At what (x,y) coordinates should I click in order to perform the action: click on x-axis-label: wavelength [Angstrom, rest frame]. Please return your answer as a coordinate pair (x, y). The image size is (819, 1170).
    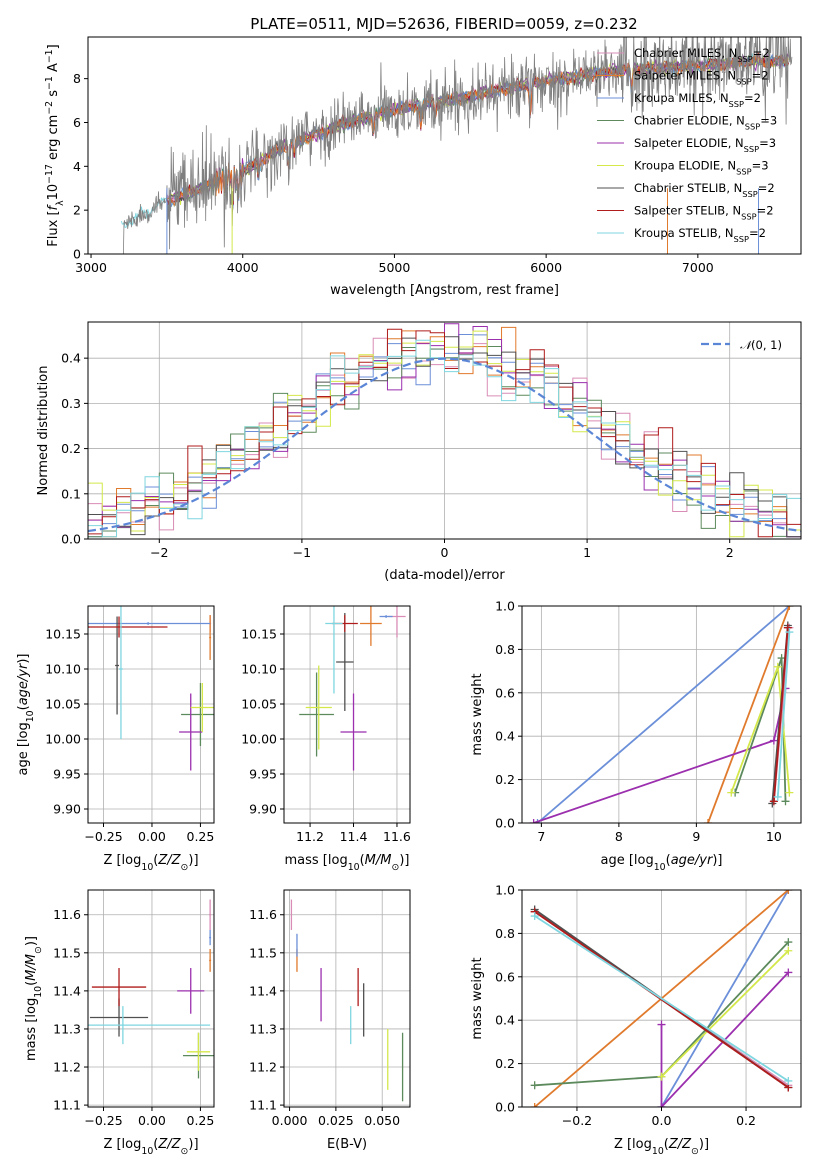
    Looking at the image, I should click on (444, 290).